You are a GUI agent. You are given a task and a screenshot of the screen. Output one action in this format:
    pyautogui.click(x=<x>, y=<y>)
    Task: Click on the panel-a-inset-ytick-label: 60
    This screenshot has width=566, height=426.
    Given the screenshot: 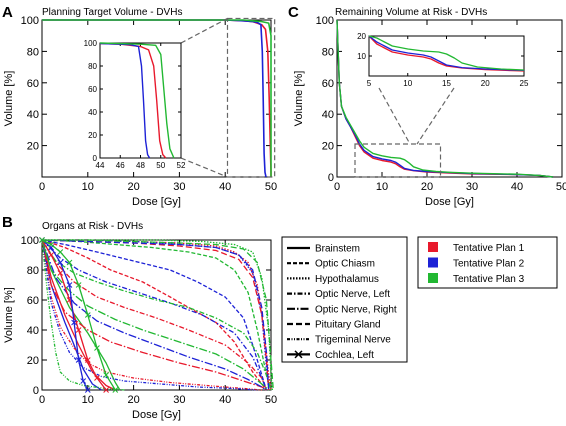 What is the action you would take?
    pyautogui.click(x=92, y=89)
    